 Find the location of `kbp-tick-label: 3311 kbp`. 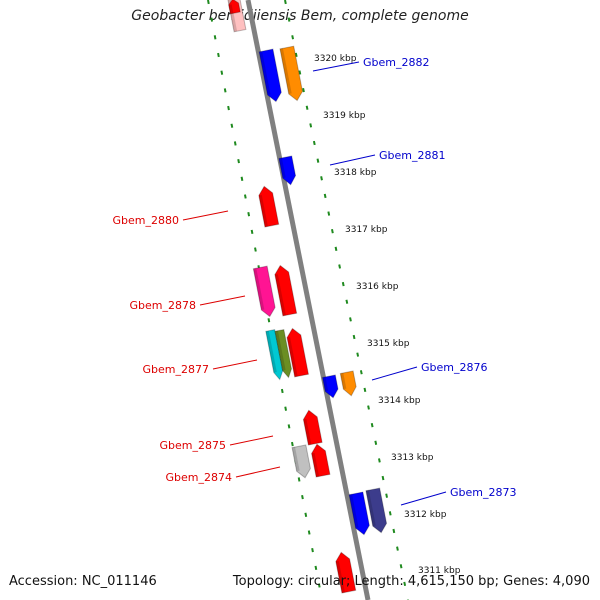

kbp-tick-label: 3311 kbp is located at coordinates (439, 571).